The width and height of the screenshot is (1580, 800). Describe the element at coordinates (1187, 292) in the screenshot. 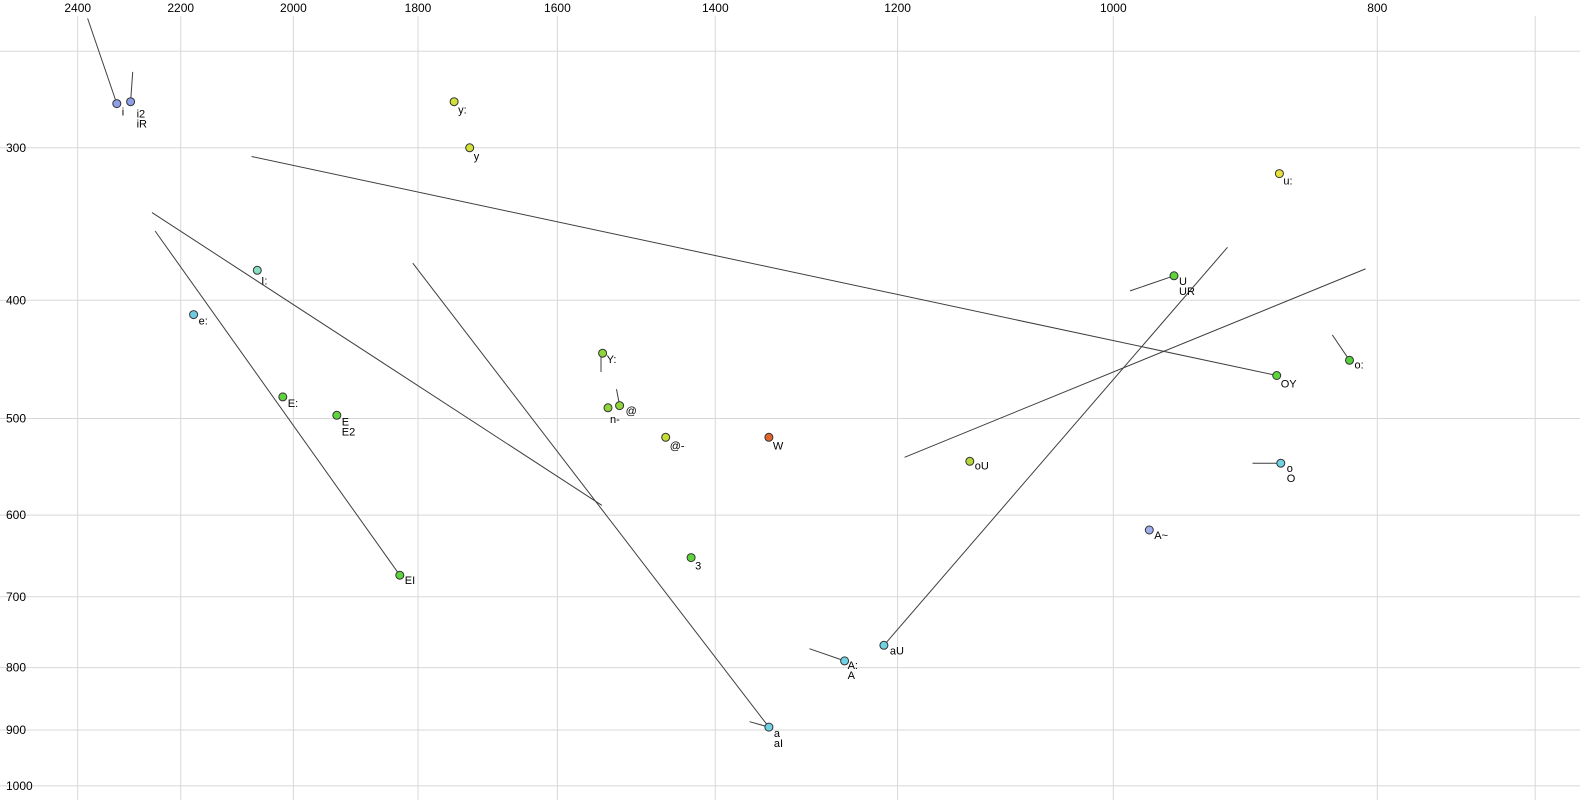

I see `vowel-label-u: UR` at that location.